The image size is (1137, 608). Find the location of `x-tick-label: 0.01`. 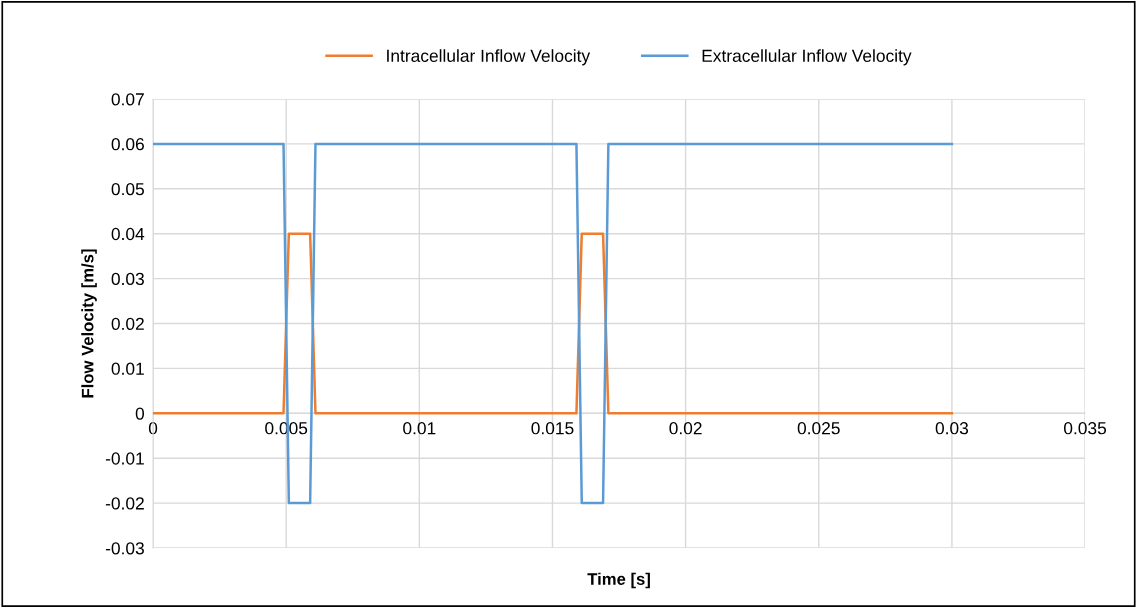

x-tick-label: 0.01 is located at coordinates (419, 428).